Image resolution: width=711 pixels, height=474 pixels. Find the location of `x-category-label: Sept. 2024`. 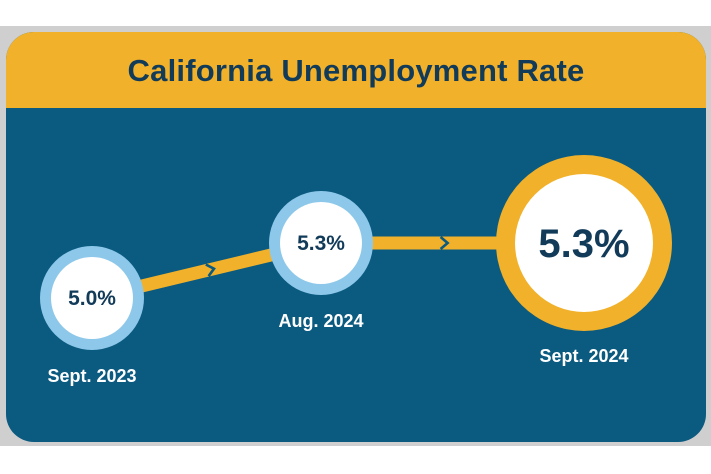

x-category-label: Sept. 2024 is located at coordinates (583, 356).